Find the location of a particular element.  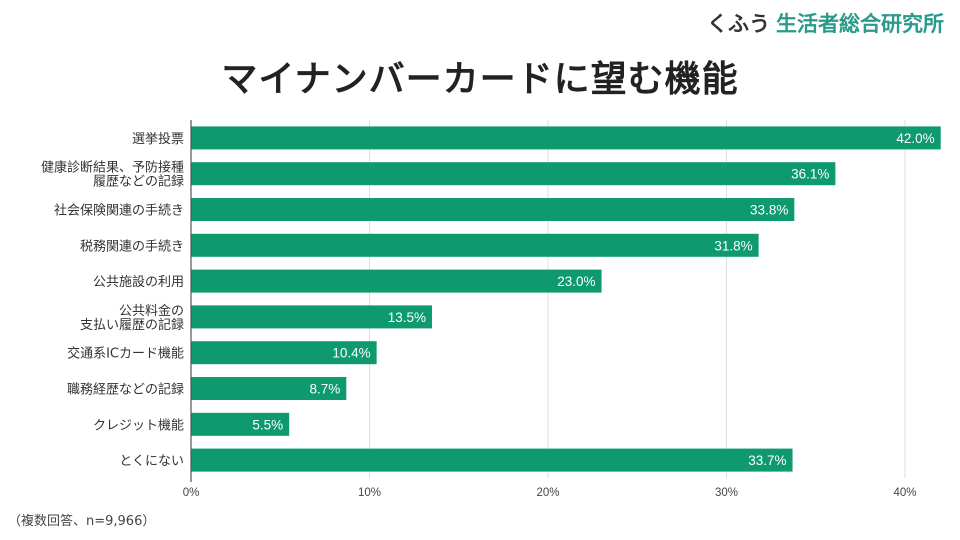

bar-value-label: 42.0% is located at coordinates (915, 138).